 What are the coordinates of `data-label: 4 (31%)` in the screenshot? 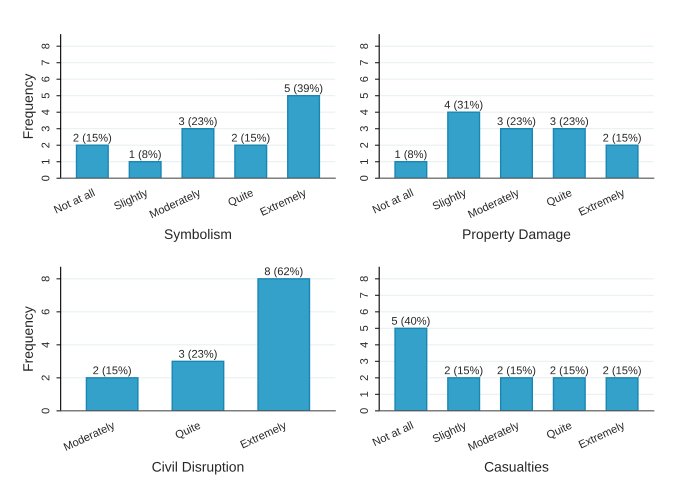 It's located at (463, 105).